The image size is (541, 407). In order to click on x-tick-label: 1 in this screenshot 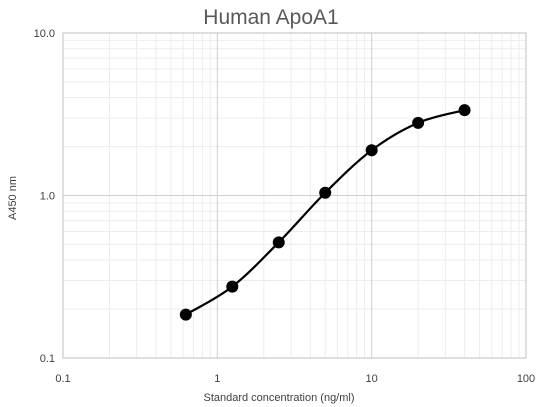, I will do `click(217, 379)`.